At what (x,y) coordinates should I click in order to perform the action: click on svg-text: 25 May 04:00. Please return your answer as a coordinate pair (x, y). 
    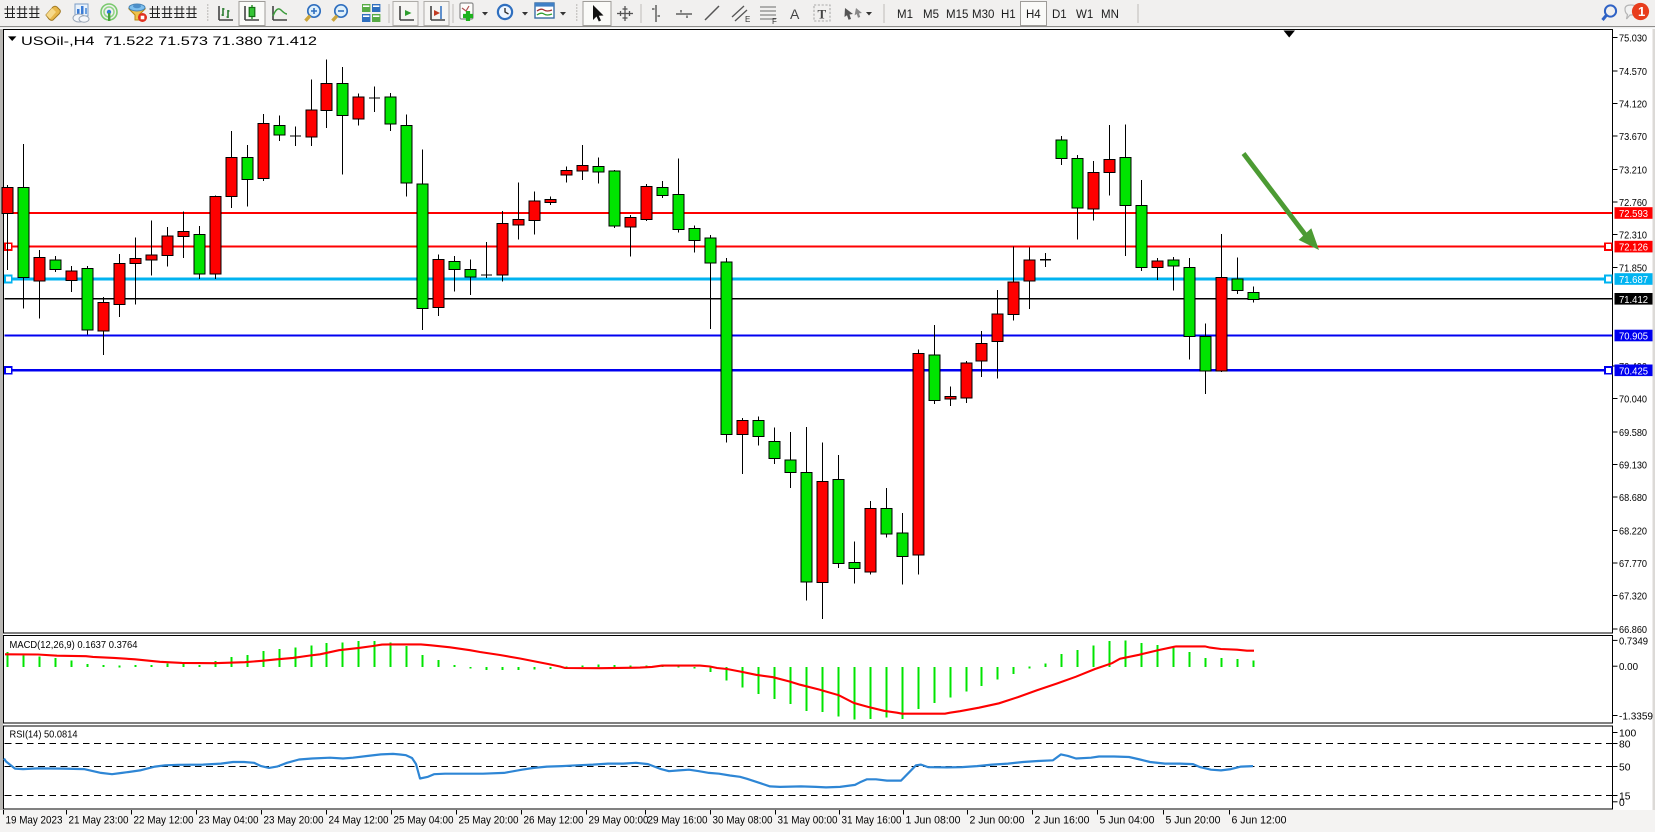
    Looking at the image, I should click on (424, 821).